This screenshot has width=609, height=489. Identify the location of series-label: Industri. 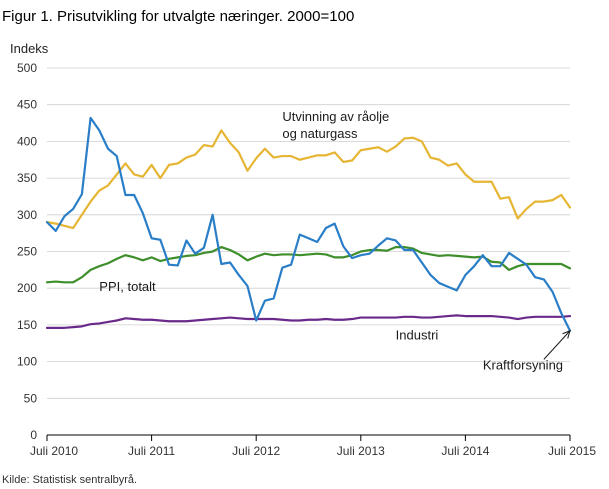
(417, 335).